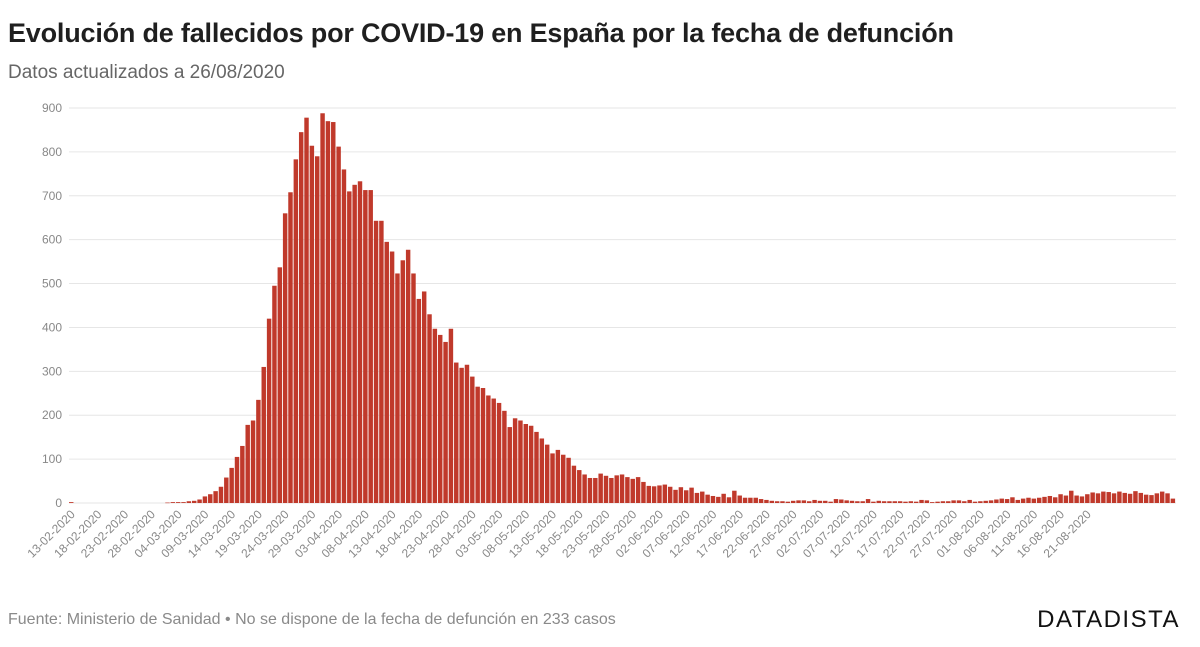  Describe the element at coordinates (1108, 619) in the screenshot. I see `brand-logo: DATADISTA` at that location.